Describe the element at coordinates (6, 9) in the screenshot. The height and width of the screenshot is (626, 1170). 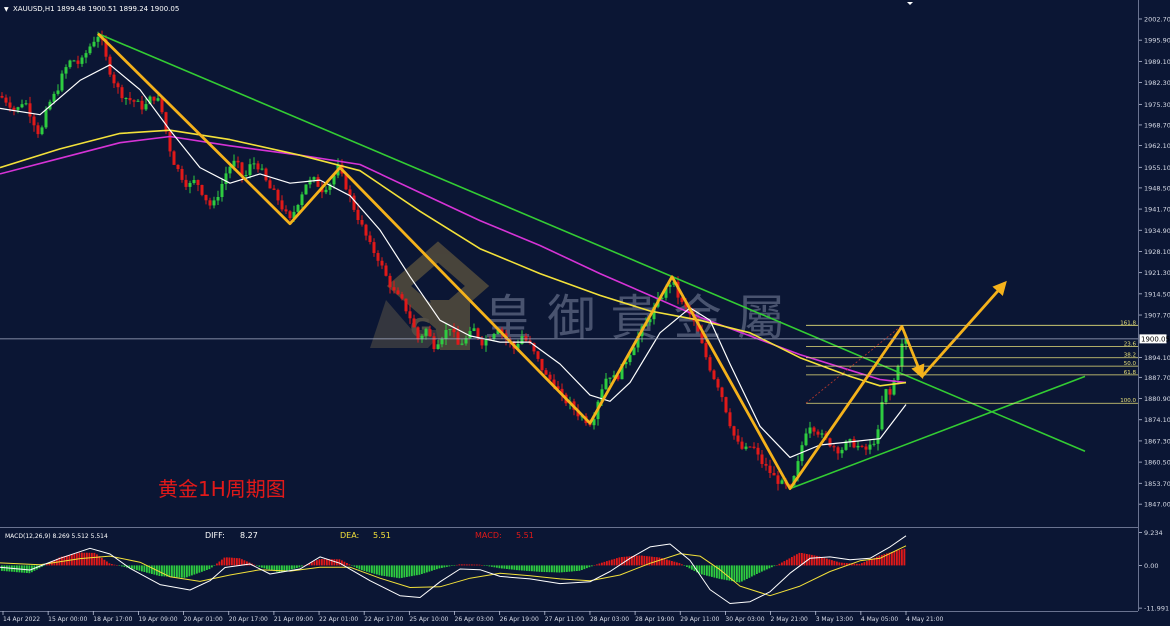
I see `header-arrow-icon: ▼` at that location.